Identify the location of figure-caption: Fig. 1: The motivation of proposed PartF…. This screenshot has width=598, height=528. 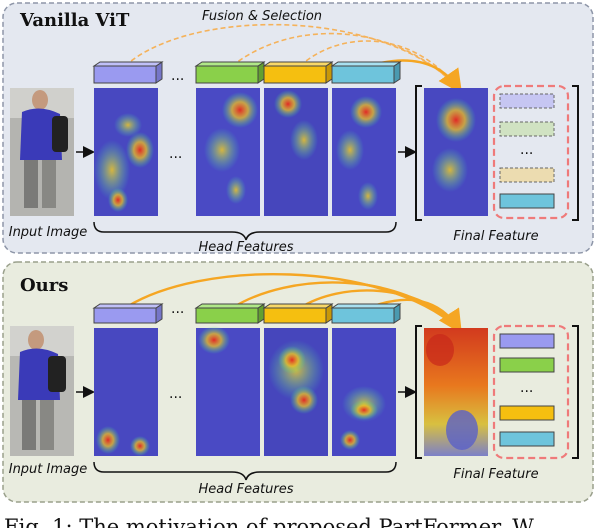
(269, 521).